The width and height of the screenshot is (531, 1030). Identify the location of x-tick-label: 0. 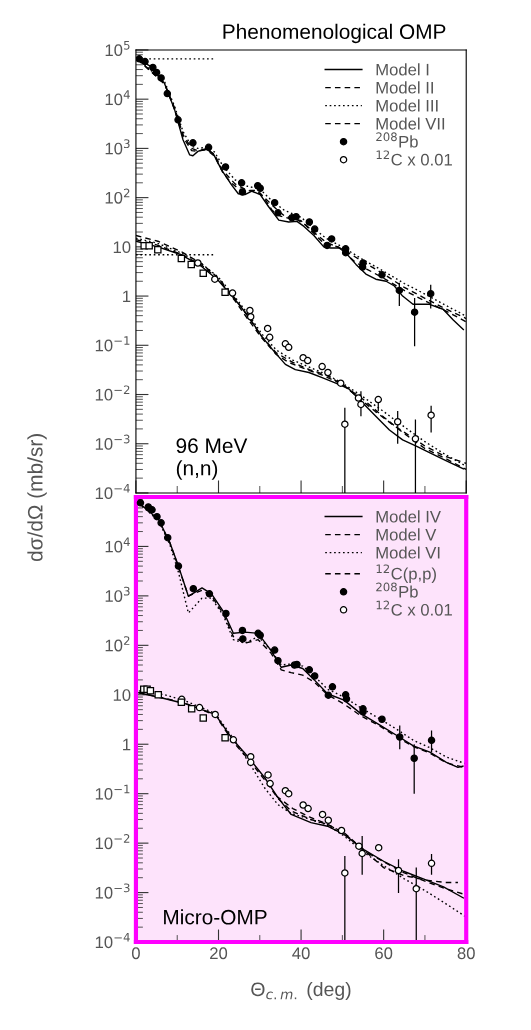
(135, 953).